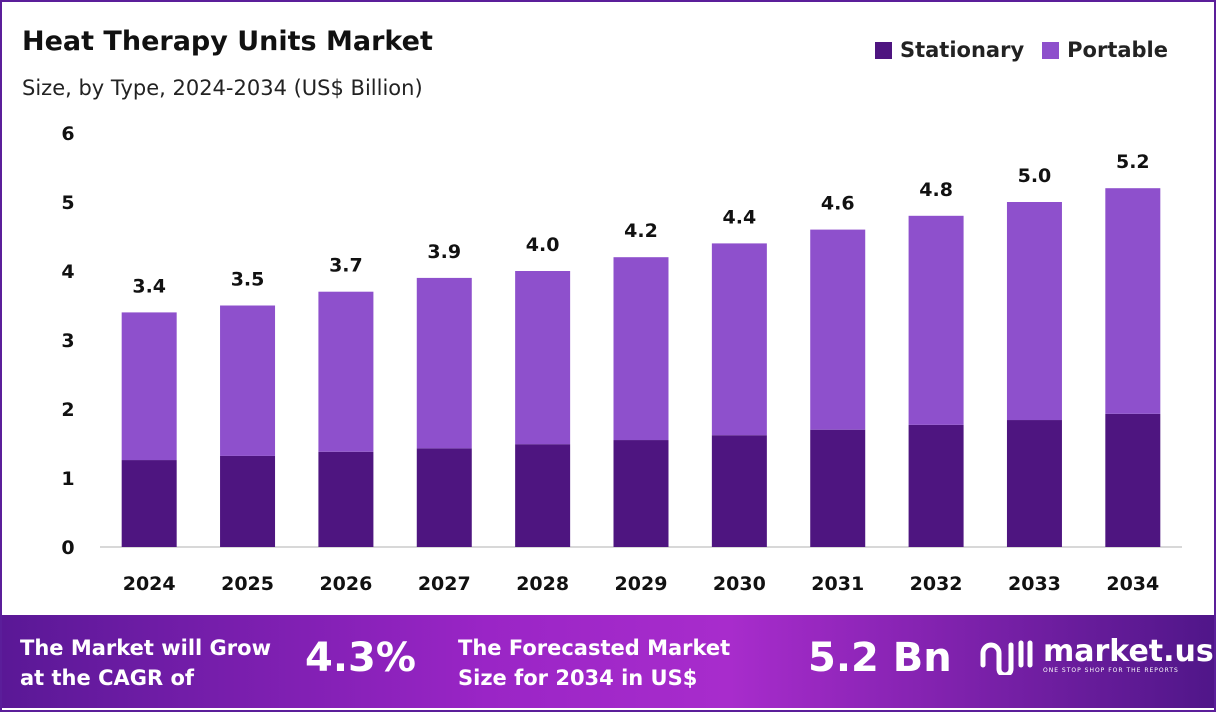  I want to click on bar-portable-2027, so click(444, 363).